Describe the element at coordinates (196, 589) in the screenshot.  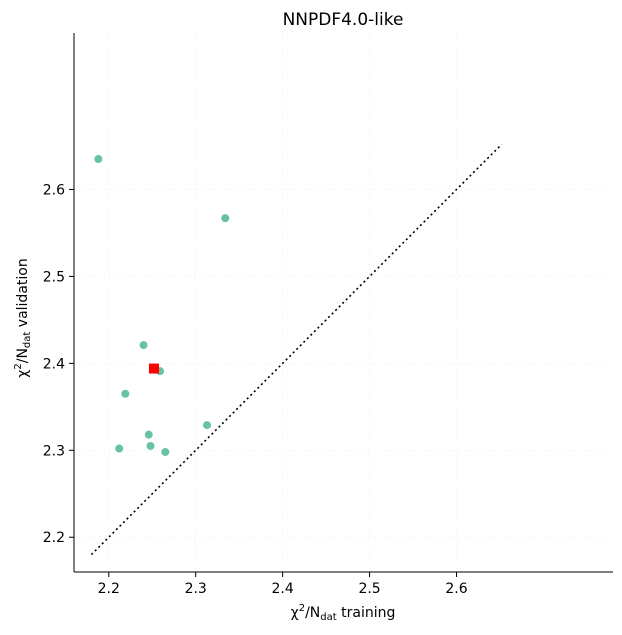
I see `x-tick-label: 2.3` at that location.